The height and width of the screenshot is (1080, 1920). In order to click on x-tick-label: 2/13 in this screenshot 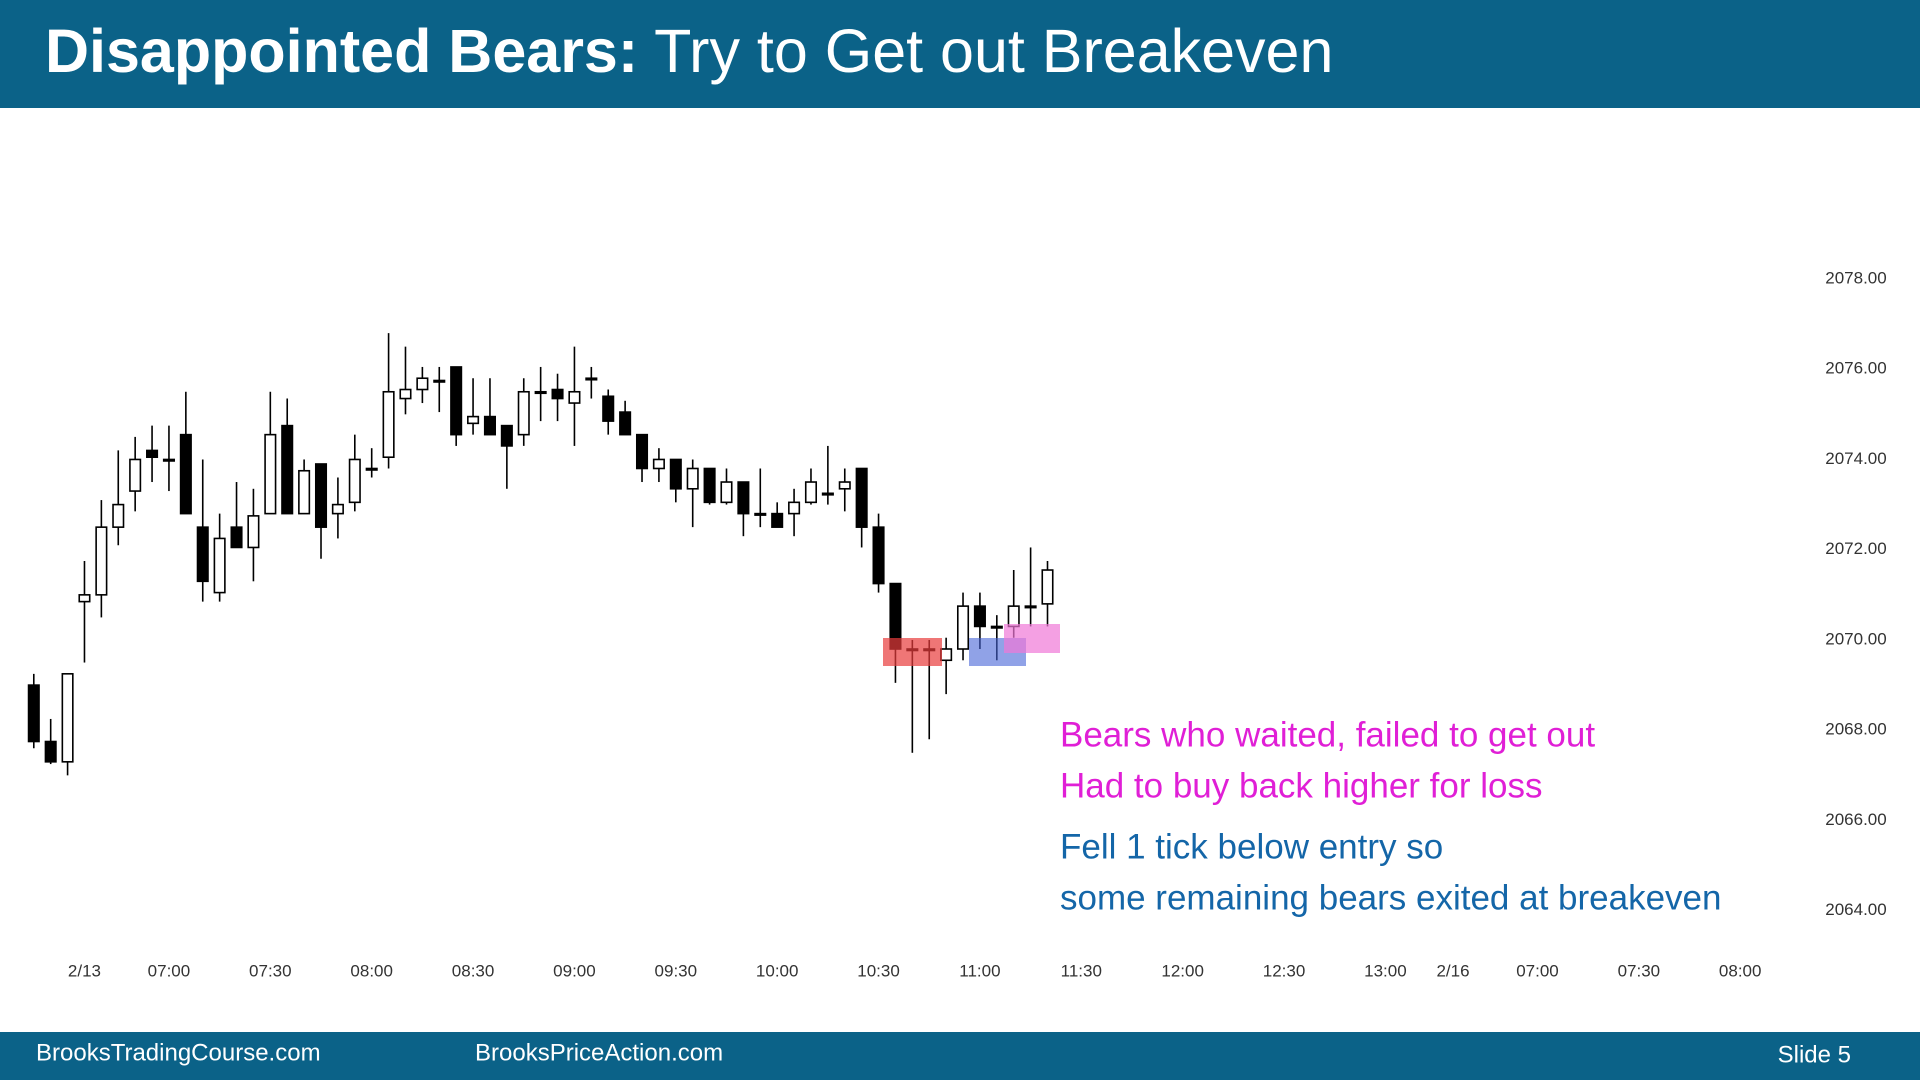, I will do `click(84, 970)`.